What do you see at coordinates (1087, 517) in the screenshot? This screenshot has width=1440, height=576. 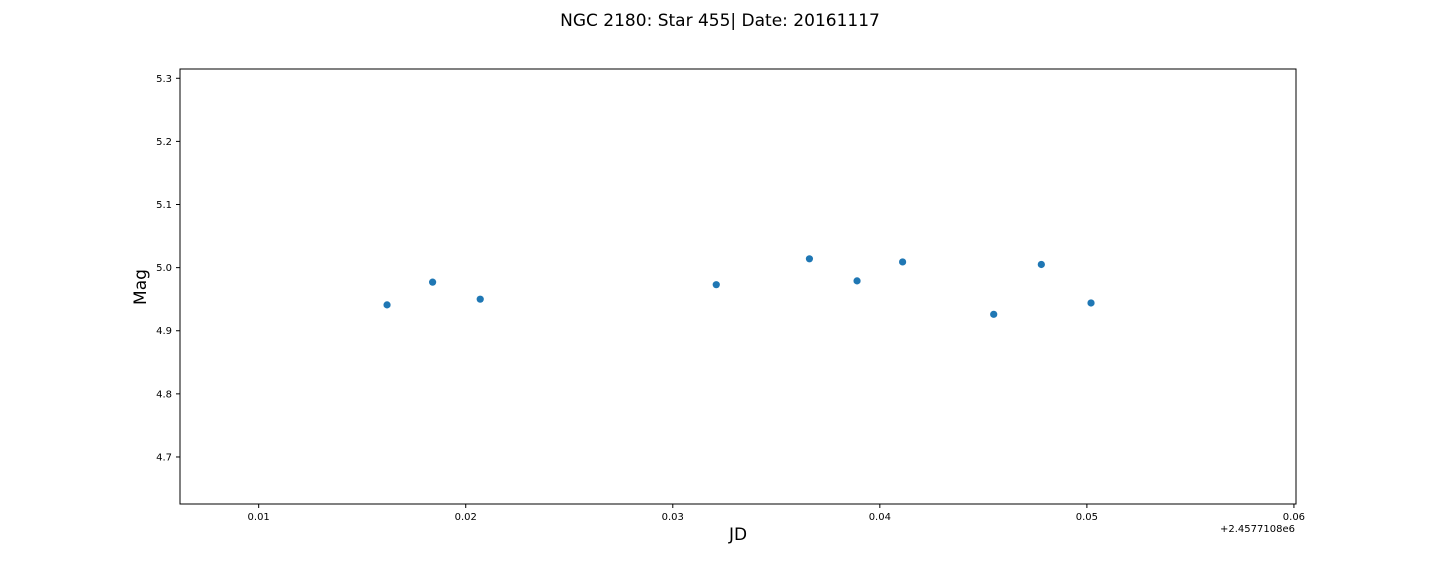 I see `x-tick-label: 0.05` at bounding box center [1087, 517].